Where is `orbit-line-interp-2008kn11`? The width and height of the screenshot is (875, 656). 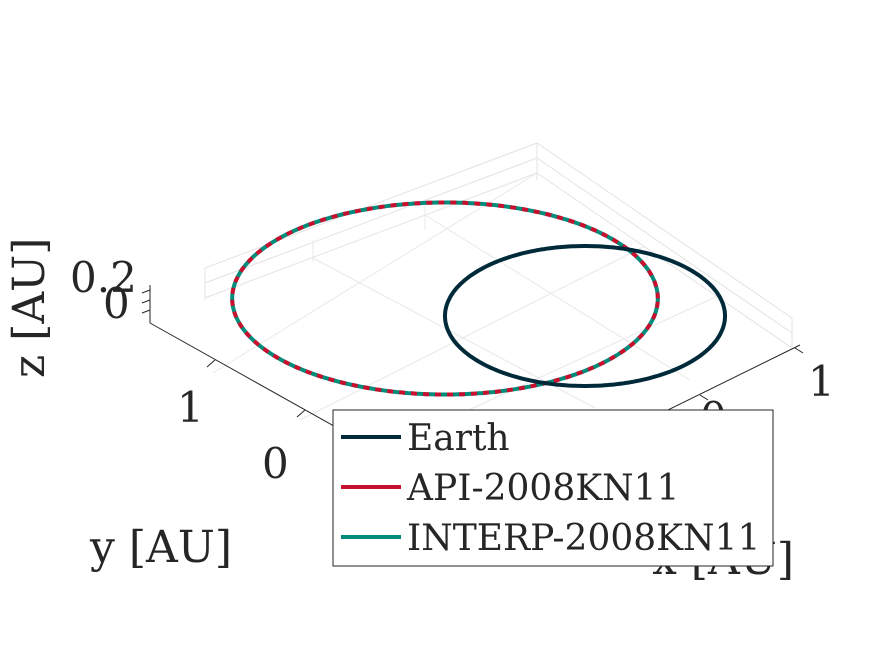
orbit-line-interp-2008kn11 is located at coordinates (445, 298).